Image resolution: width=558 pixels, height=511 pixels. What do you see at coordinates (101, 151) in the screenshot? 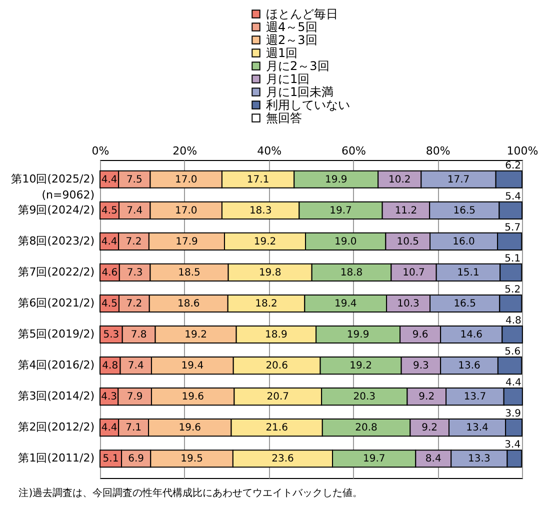
I see `x-tick-label: 0%` at bounding box center [101, 151].